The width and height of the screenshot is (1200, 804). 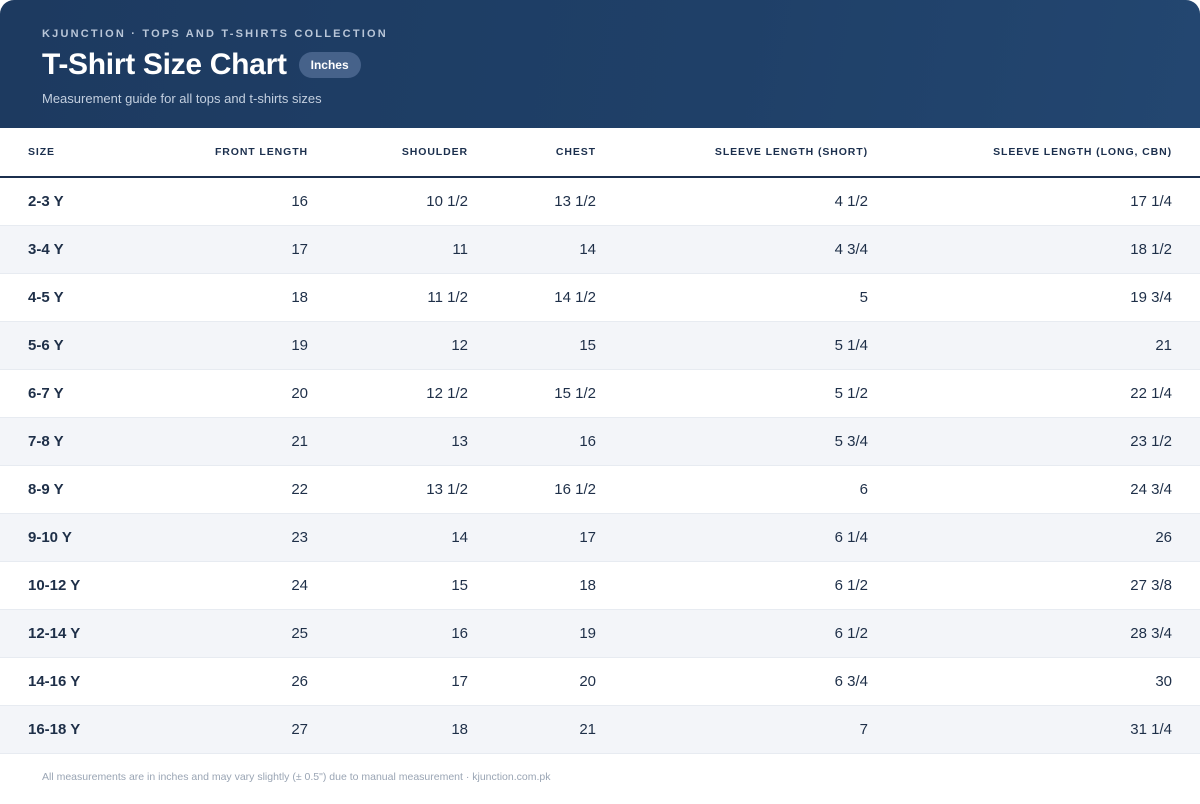 I want to click on measurement-cell: 12, so click(x=388, y=345).